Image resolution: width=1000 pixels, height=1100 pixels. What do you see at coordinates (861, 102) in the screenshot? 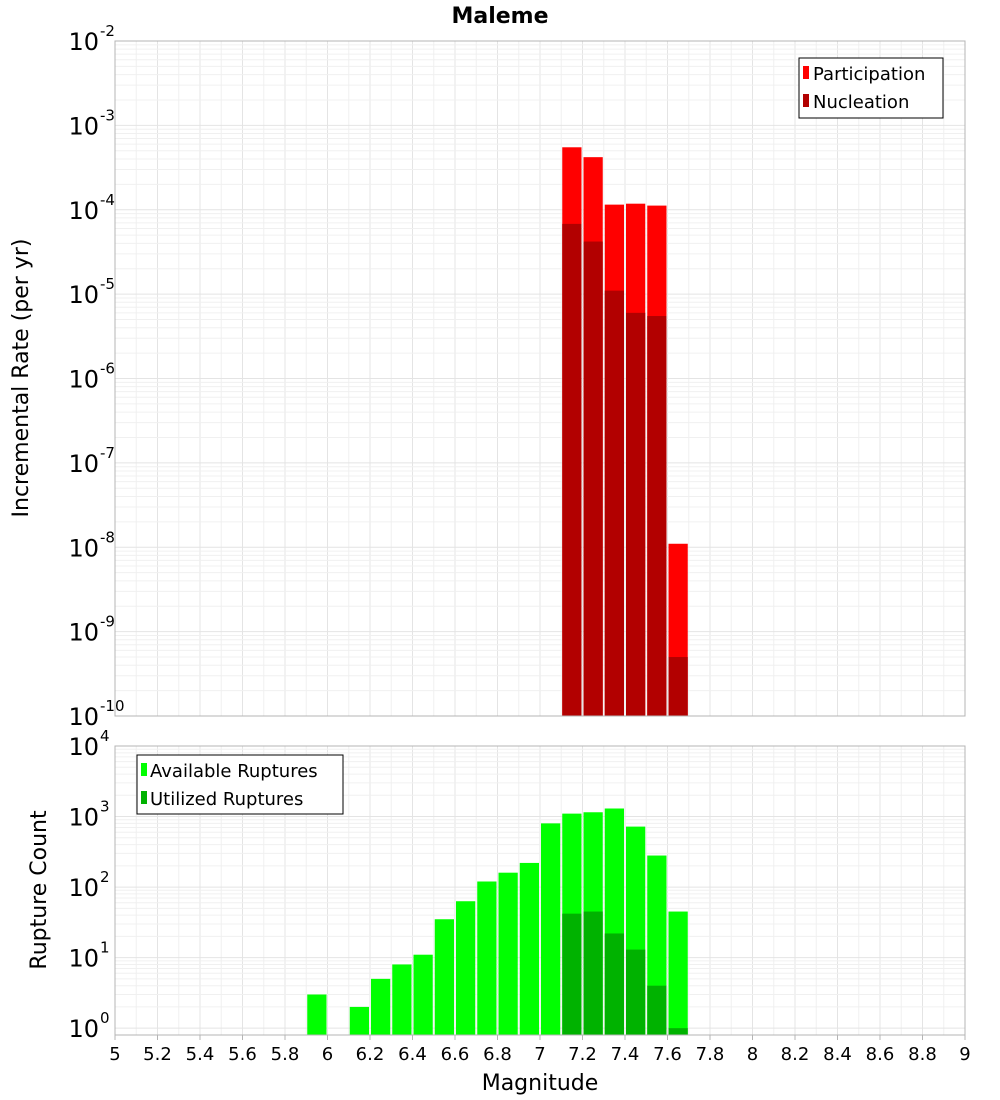
I see `legend-label-nucleation: Nucleation` at bounding box center [861, 102].